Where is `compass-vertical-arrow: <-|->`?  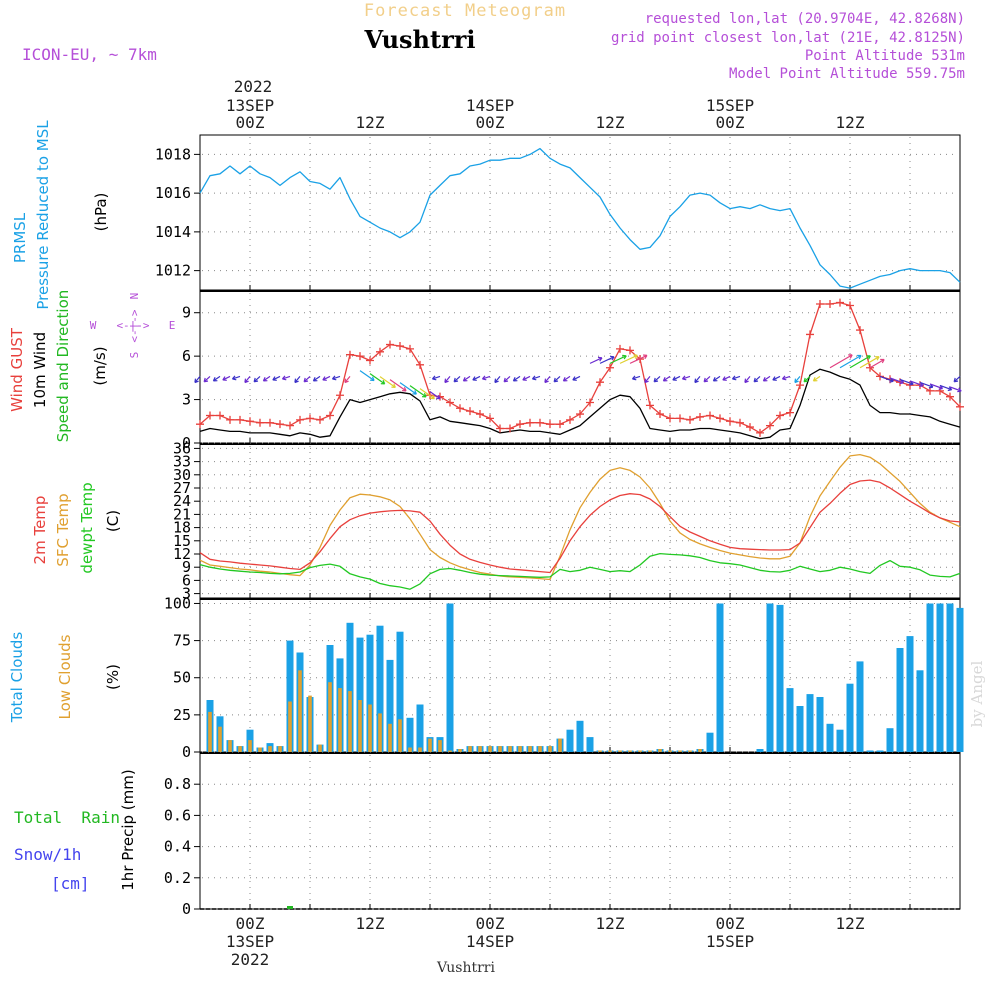
compass-vertical-arrow: <-|-> is located at coordinates (134, 325).